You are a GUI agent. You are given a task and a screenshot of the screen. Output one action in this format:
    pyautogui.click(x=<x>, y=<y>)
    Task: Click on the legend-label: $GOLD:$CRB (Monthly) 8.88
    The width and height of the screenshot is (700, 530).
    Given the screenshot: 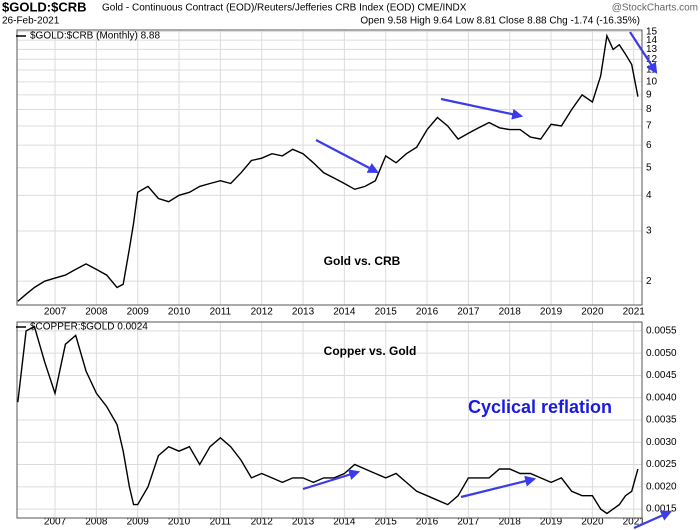 What is the action you would take?
    pyautogui.click(x=95, y=36)
    